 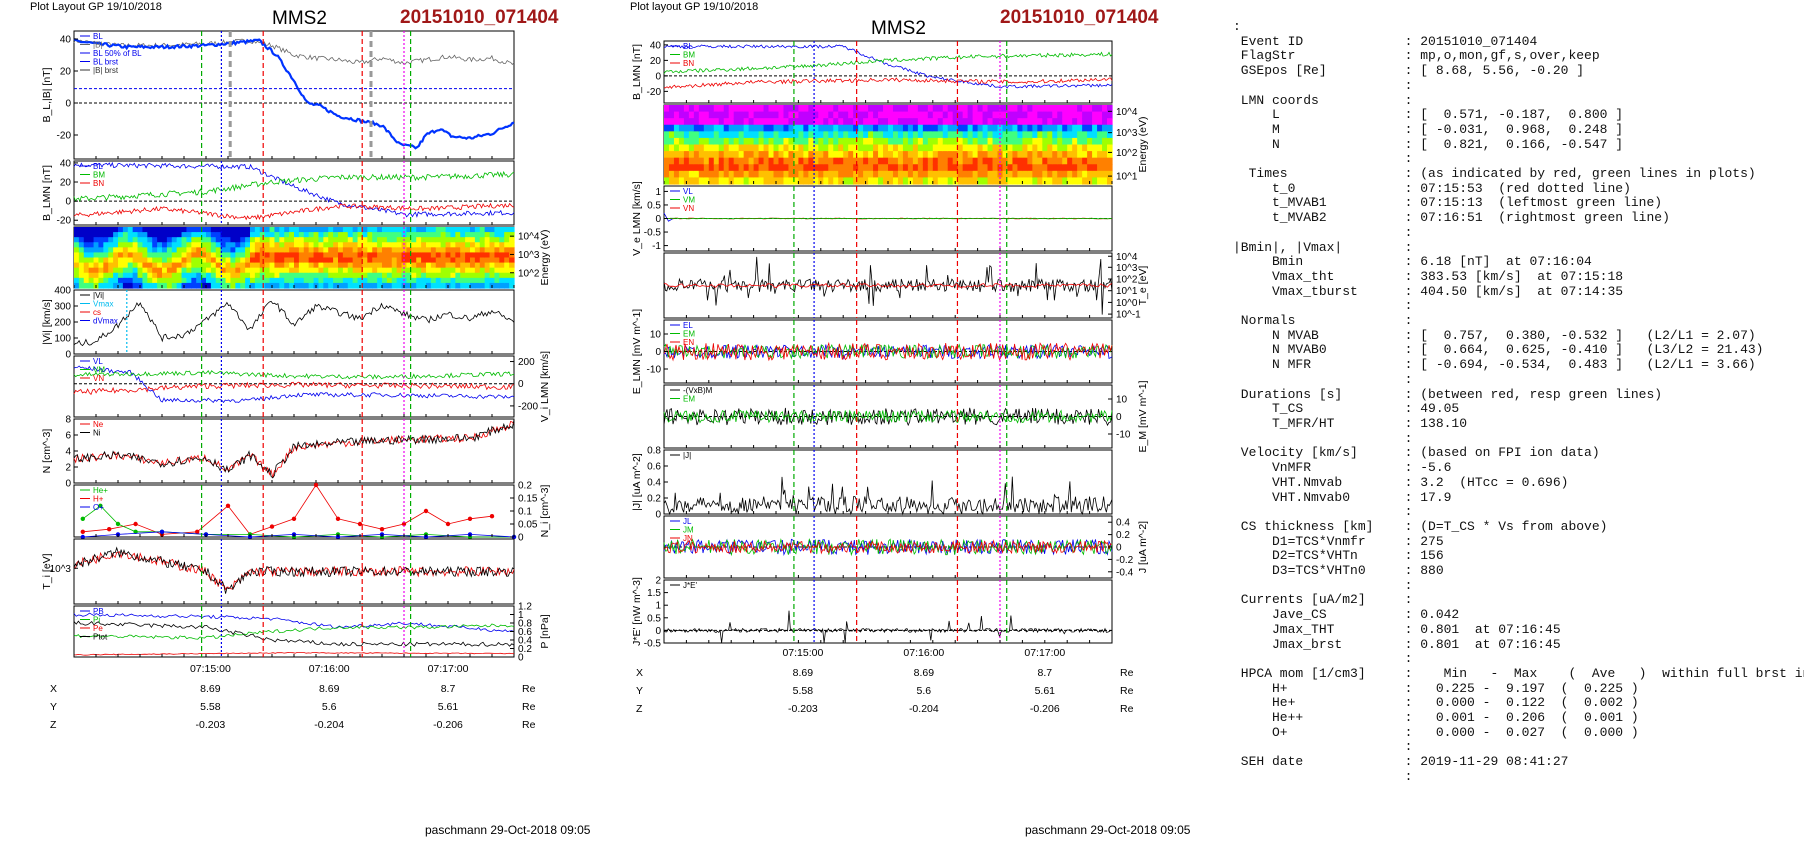 I want to click on legend-label: He+, so click(x=100, y=490).